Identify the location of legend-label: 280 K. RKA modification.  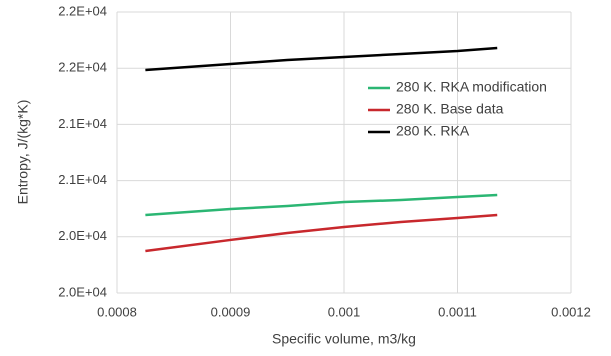
(471, 87).